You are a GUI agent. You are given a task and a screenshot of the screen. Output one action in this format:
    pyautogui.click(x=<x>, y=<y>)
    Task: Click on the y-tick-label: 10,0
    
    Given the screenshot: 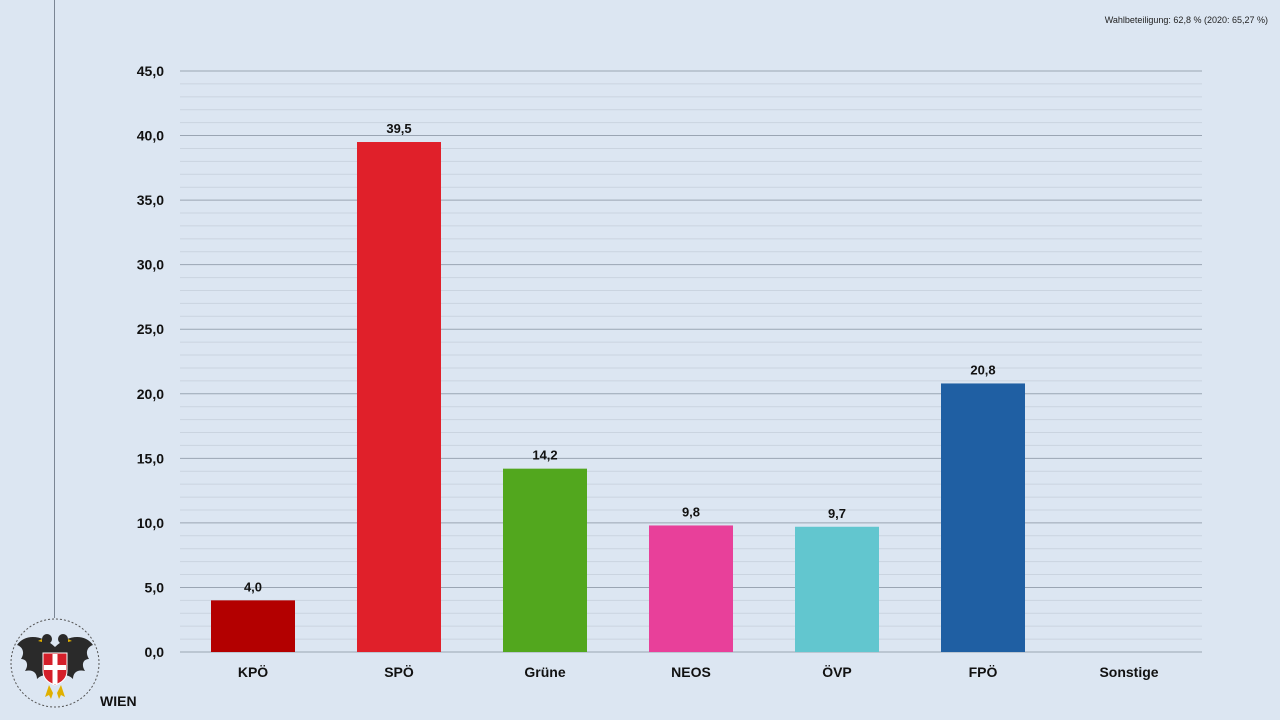 What is the action you would take?
    pyautogui.click(x=150, y=523)
    